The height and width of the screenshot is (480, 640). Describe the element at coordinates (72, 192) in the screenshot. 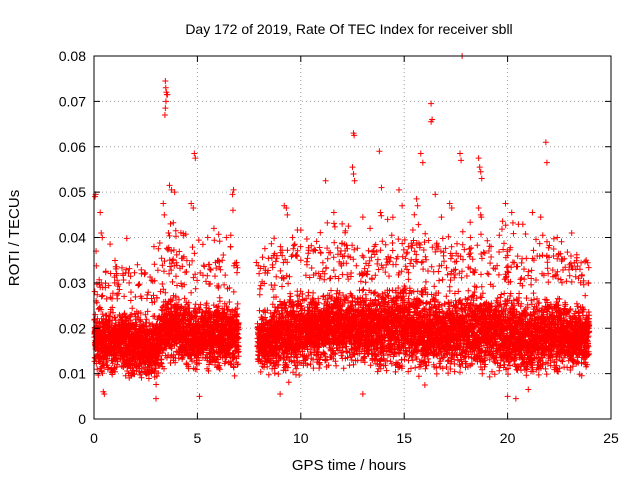

I see `y-tick-label: 0.05` at that location.